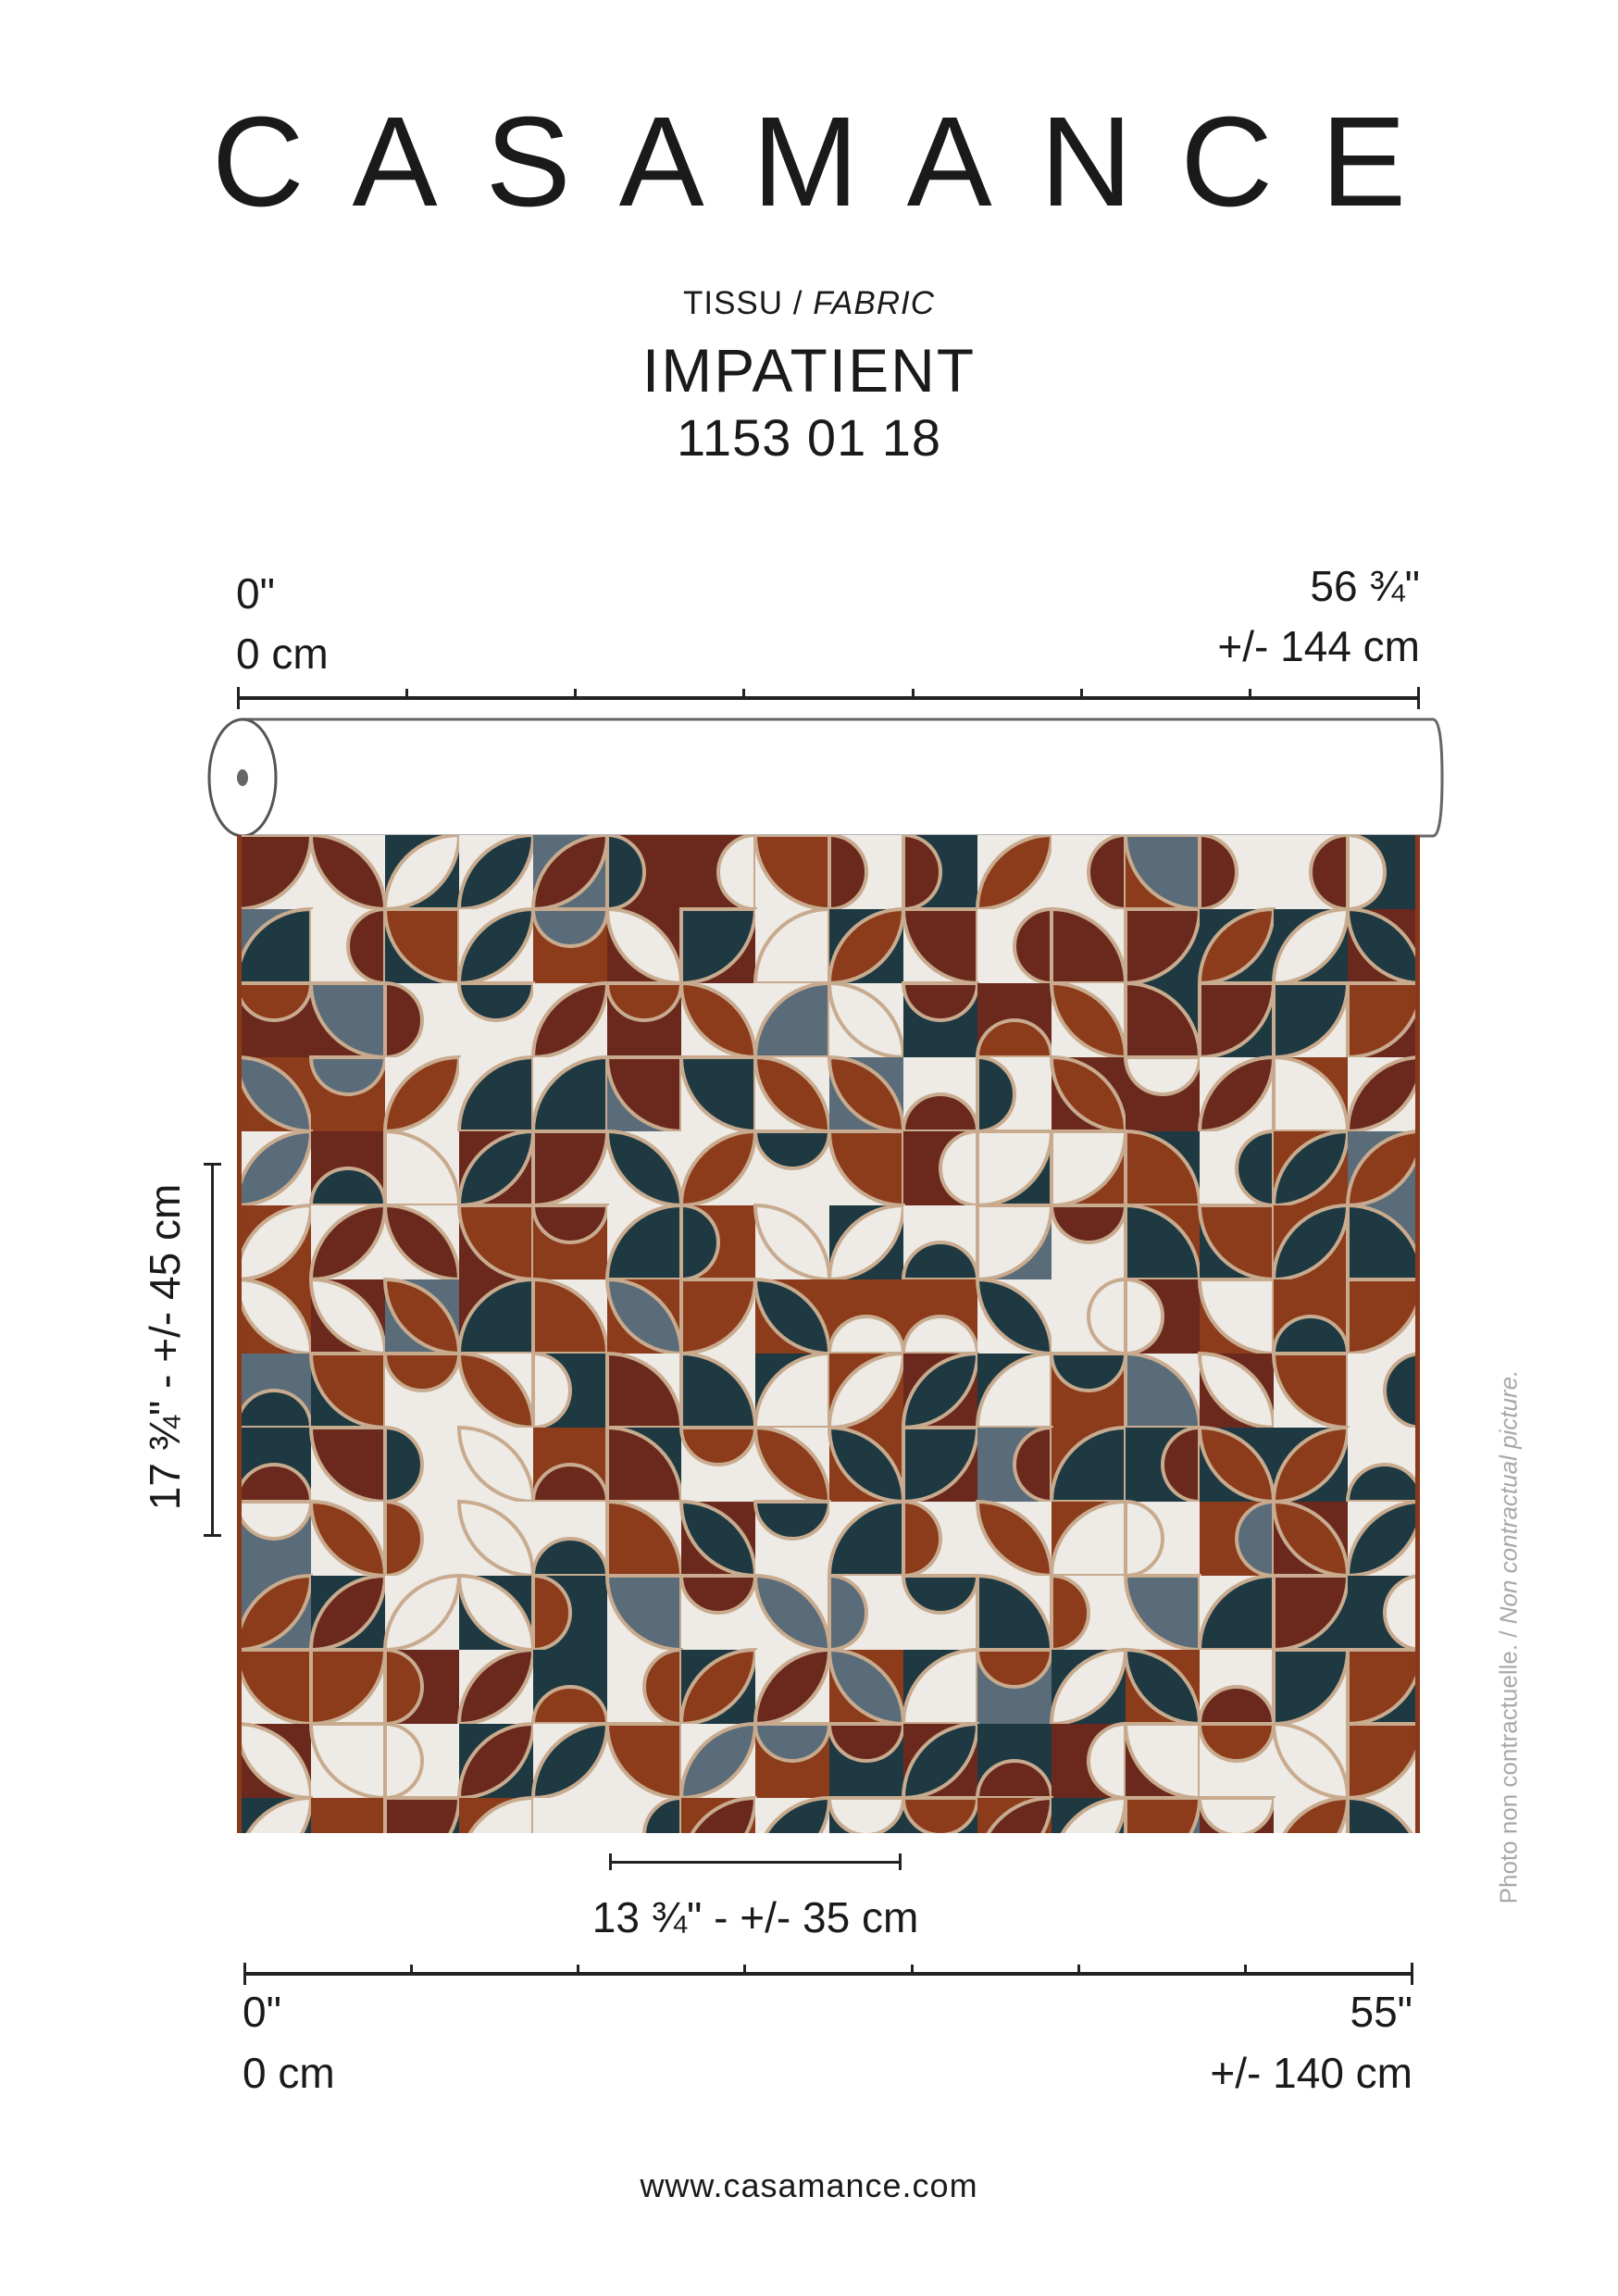  Describe the element at coordinates (240, 1334) in the screenshot. I see `selvedge-left` at that location.